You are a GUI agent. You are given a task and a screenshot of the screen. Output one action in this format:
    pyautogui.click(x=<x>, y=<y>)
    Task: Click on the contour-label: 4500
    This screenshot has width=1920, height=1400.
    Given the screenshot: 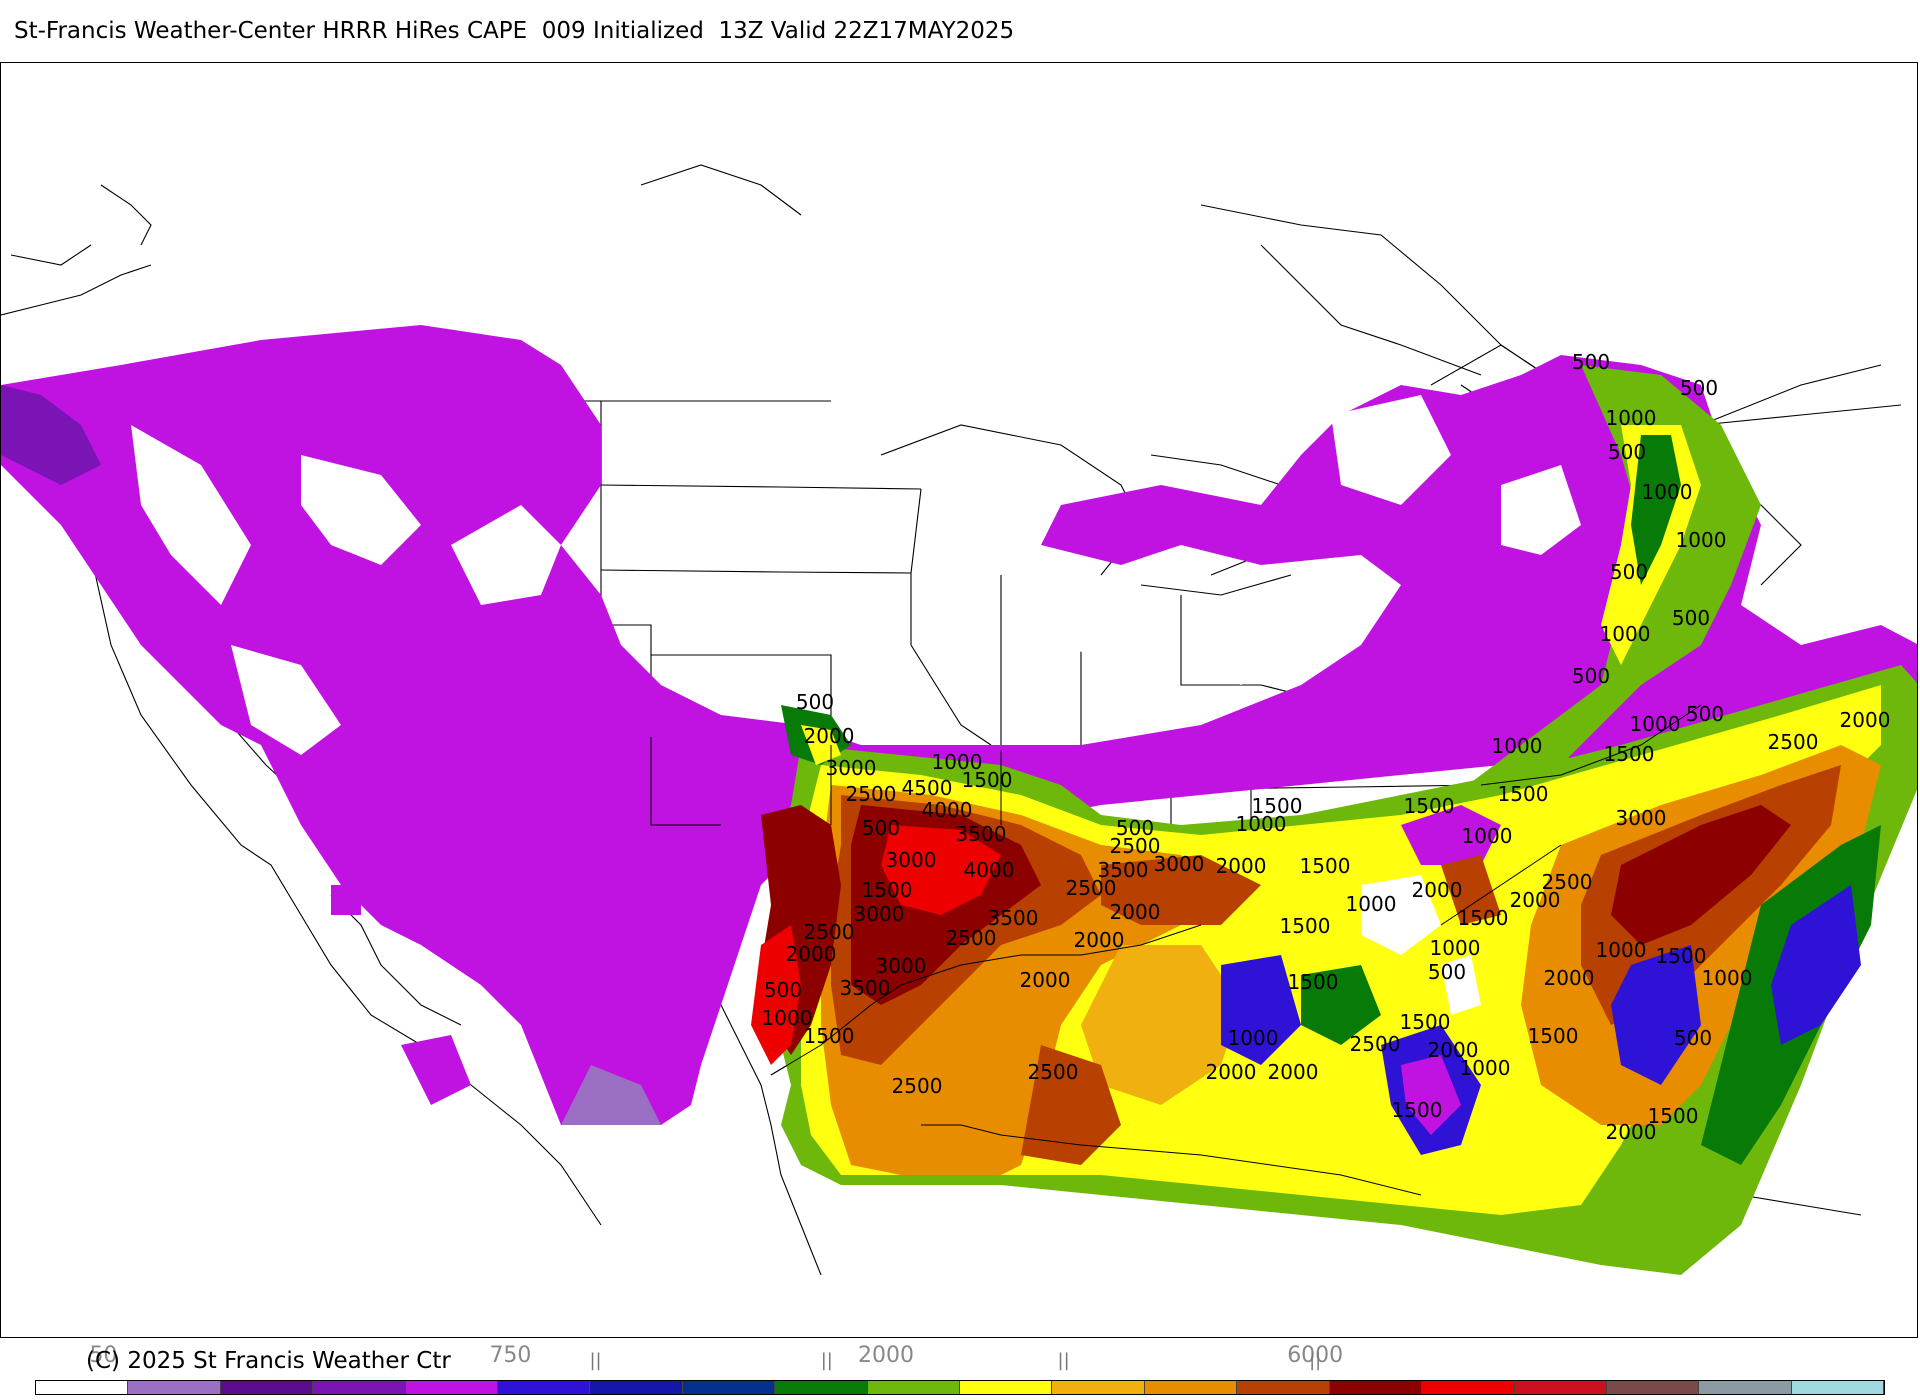 What is the action you would take?
    pyautogui.click(x=927, y=788)
    